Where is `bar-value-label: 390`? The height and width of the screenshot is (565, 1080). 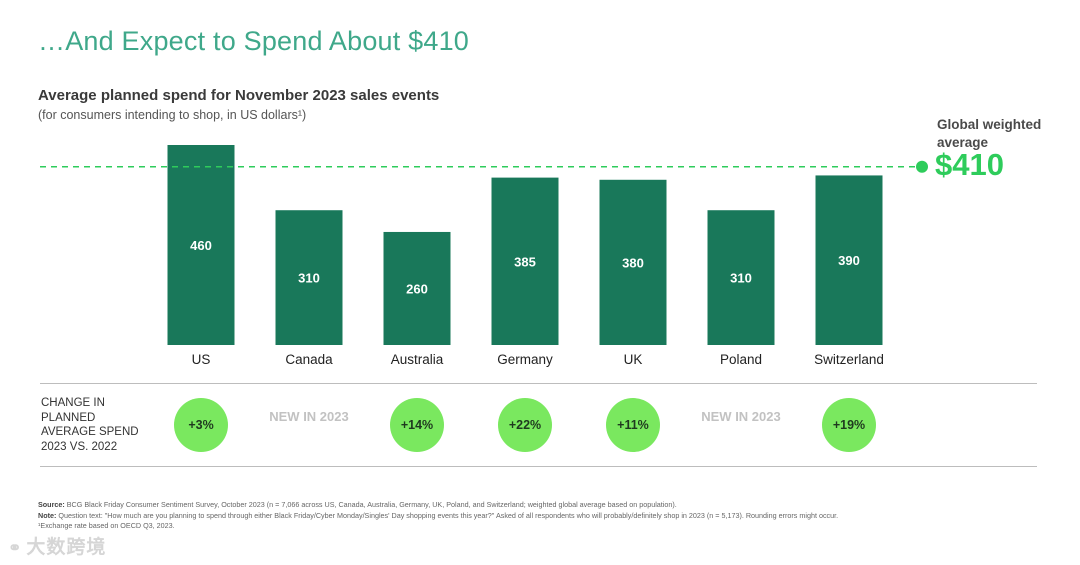
bar-value-label: 390 is located at coordinates (849, 260).